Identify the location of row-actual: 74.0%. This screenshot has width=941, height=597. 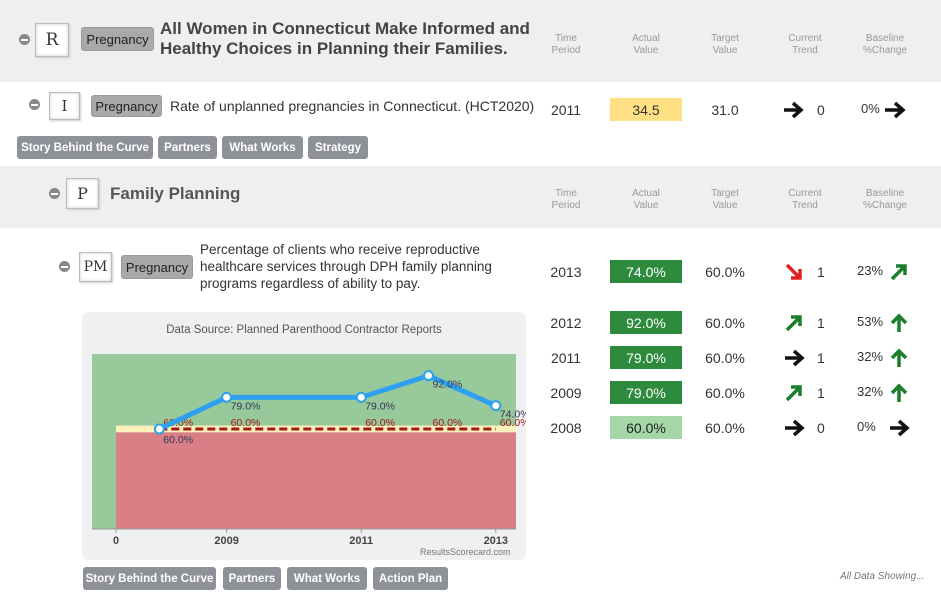
(646, 271).